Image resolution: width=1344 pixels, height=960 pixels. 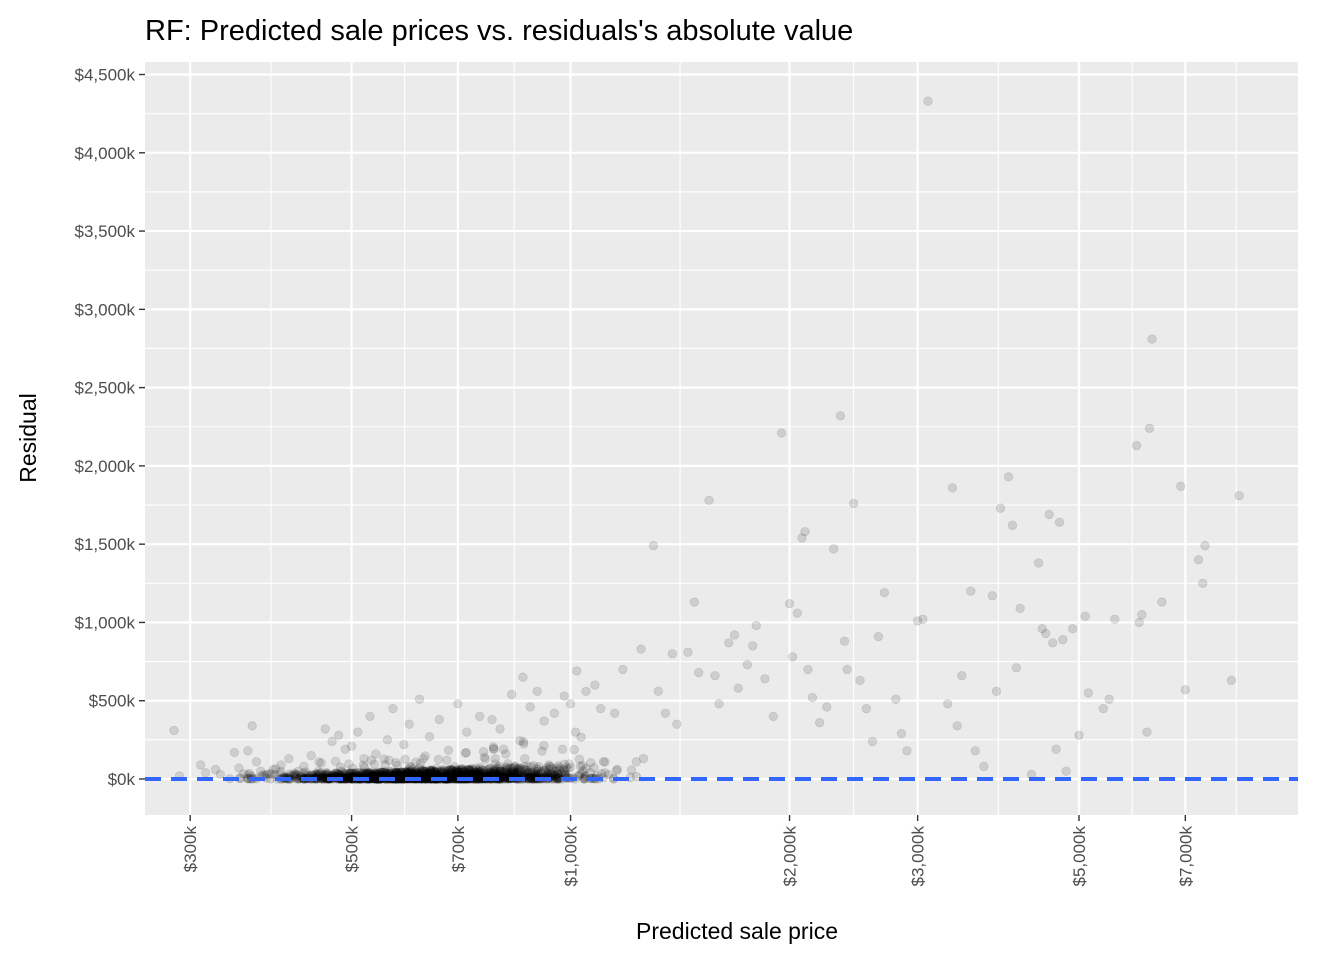 I want to click on x-tick-label: $700k, so click(x=458, y=849).